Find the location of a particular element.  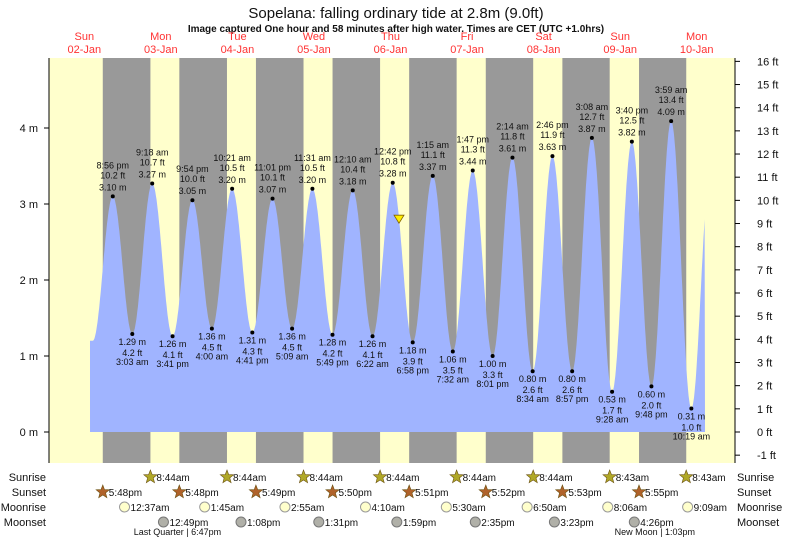

moonset-time: 1:08pm is located at coordinates (263, 523).